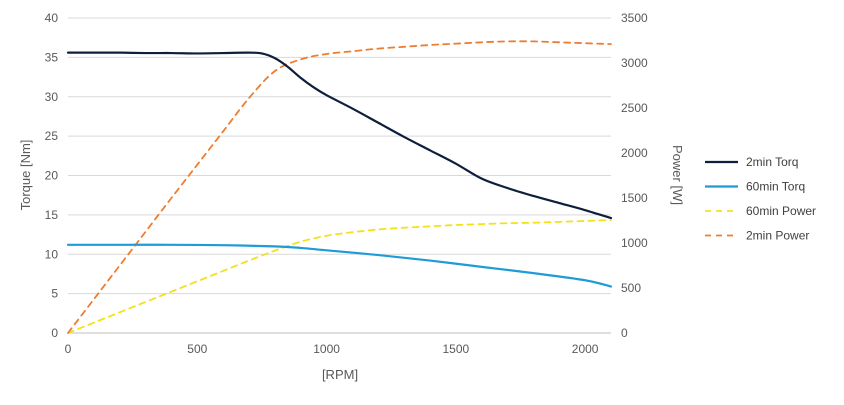 The width and height of the screenshot is (844, 405). What do you see at coordinates (52, 136) in the screenshot?
I see `y-tick-label: 25` at bounding box center [52, 136].